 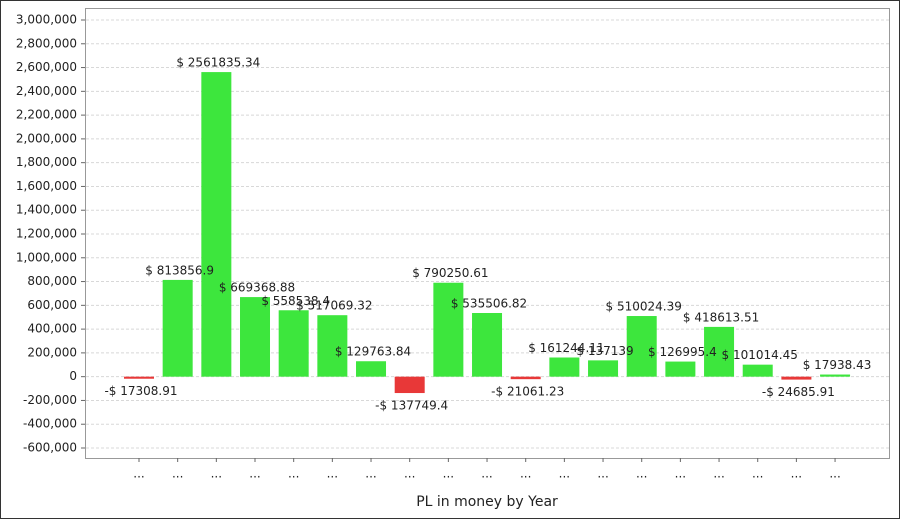 What do you see at coordinates (46, 162) in the screenshot?
I see `y-tick-label: 1,800,000` at bounding box center [46, 162].